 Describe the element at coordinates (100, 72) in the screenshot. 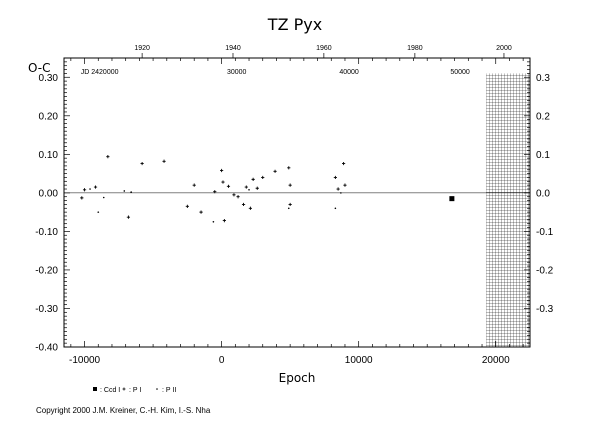

I see `jd-tick-label: JD 2420000` at that location.